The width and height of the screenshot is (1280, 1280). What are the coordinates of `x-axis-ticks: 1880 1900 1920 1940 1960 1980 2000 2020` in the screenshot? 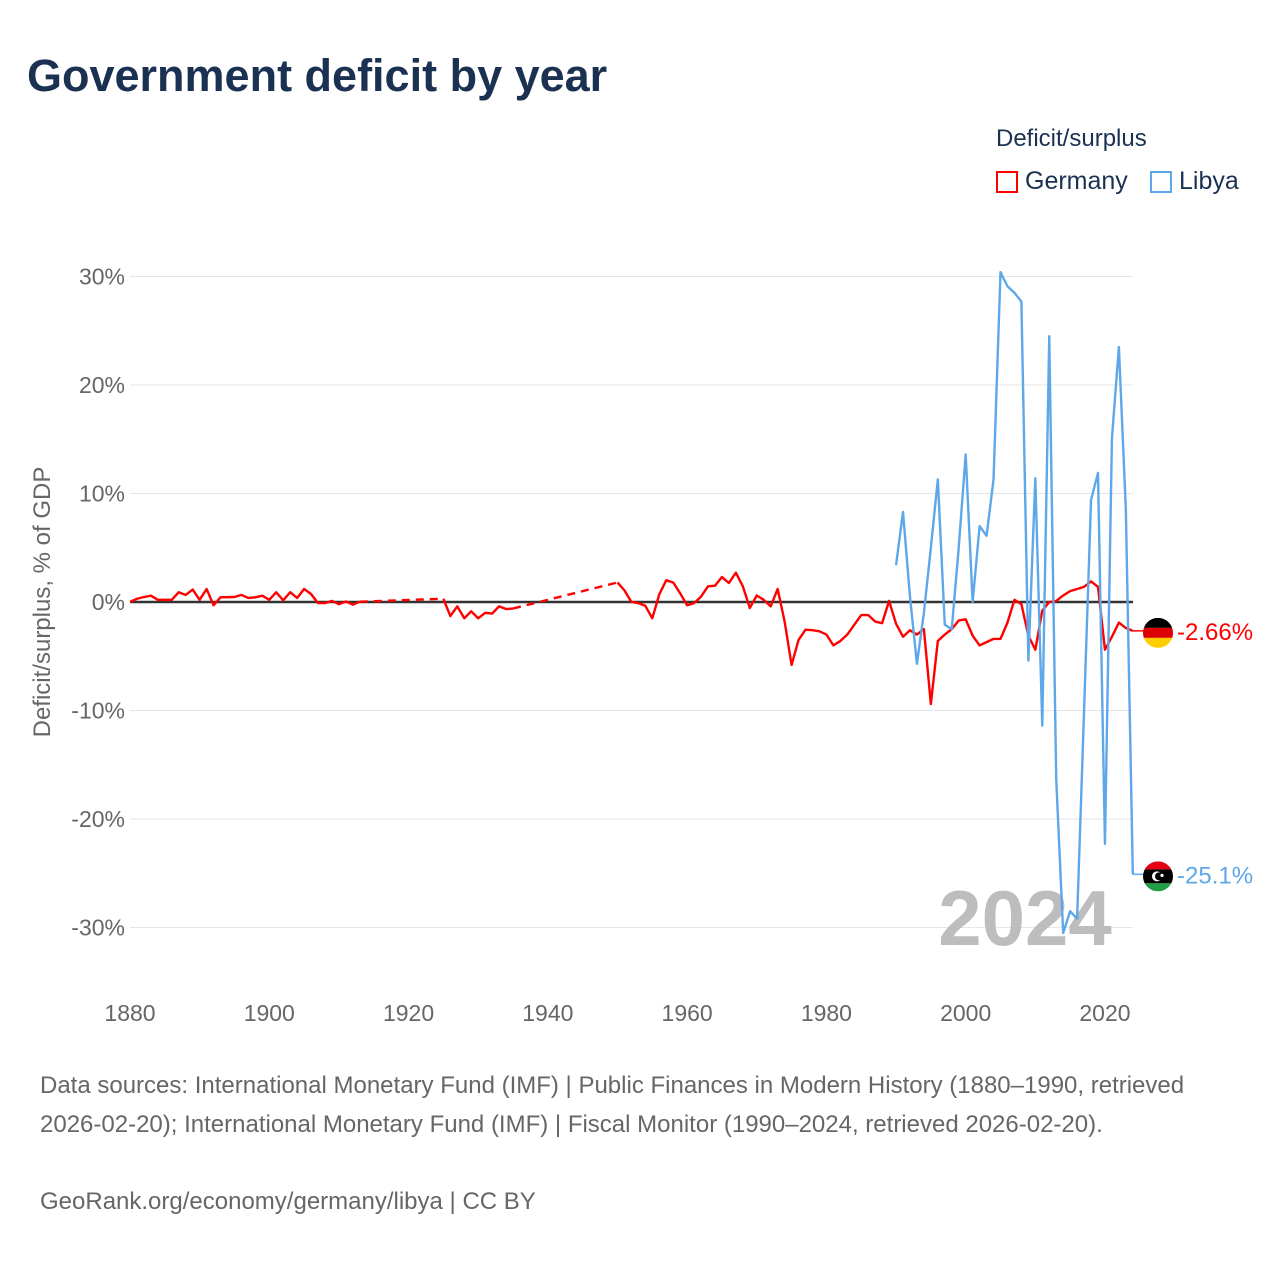 It's located at (617, 1013).